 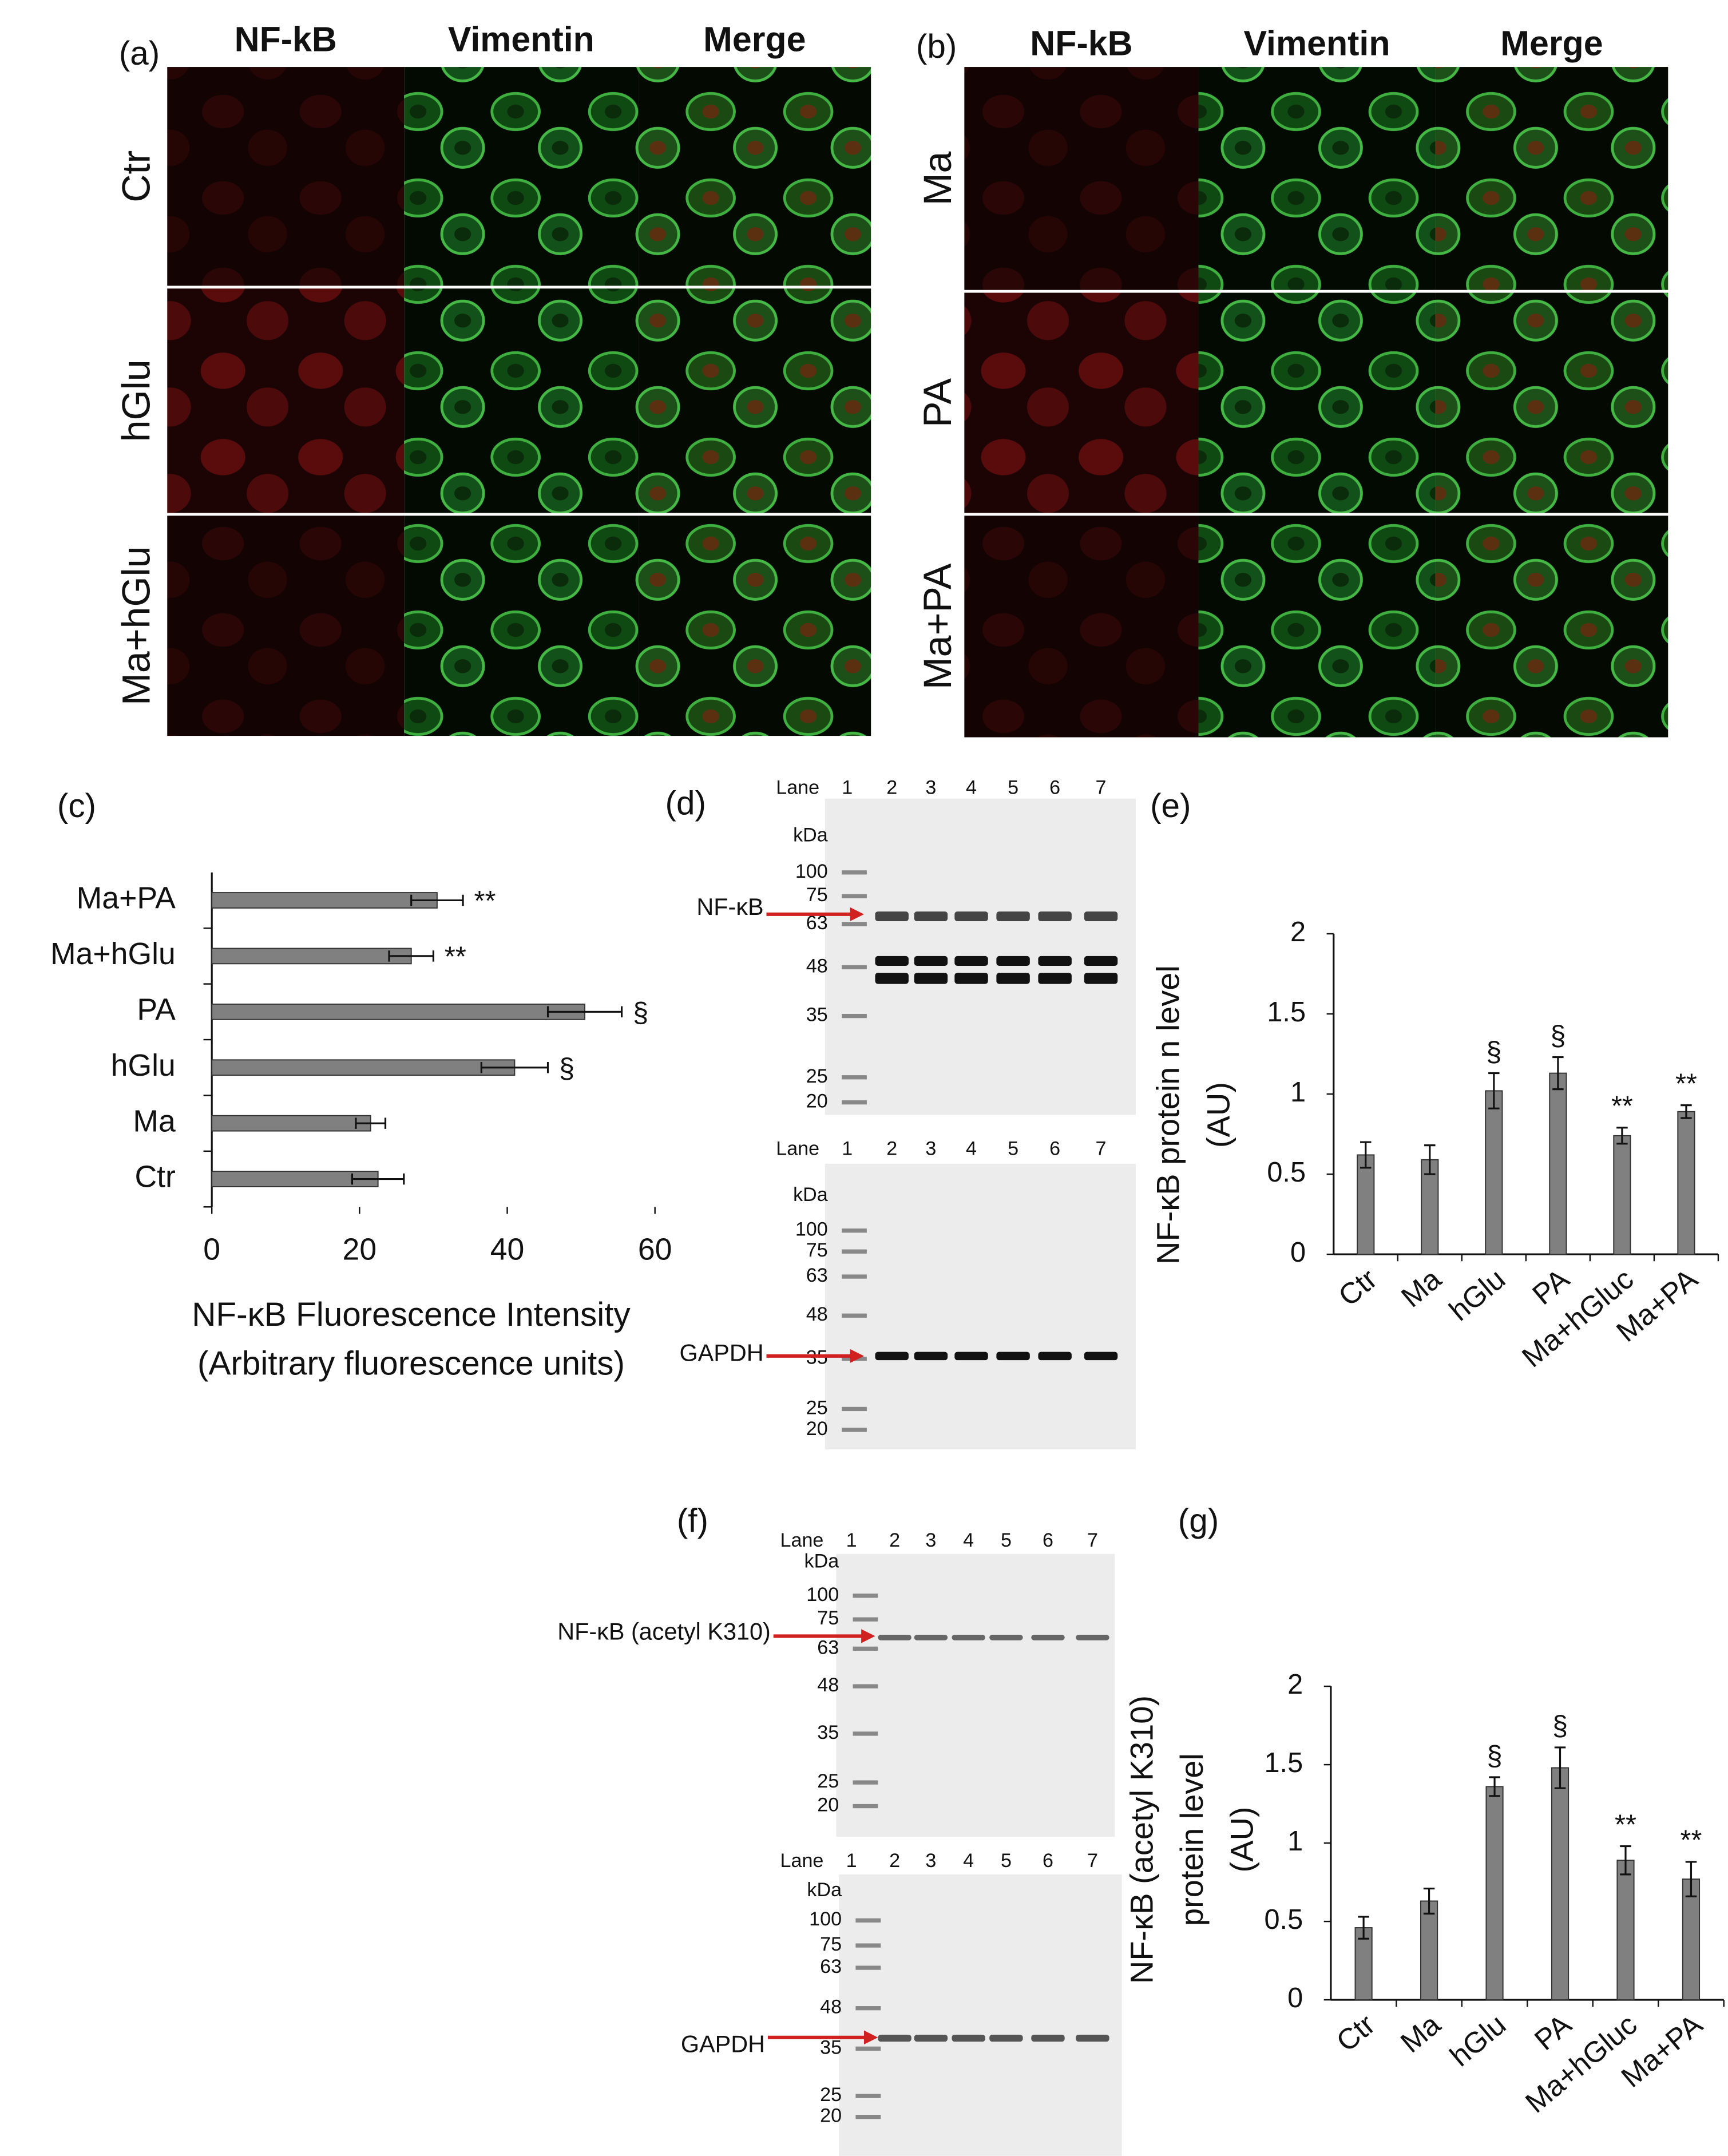 What do you see at coordinates (936, 46) in the screenshot?
I see `panel-label: (b)` at bounding box center [936, 46].